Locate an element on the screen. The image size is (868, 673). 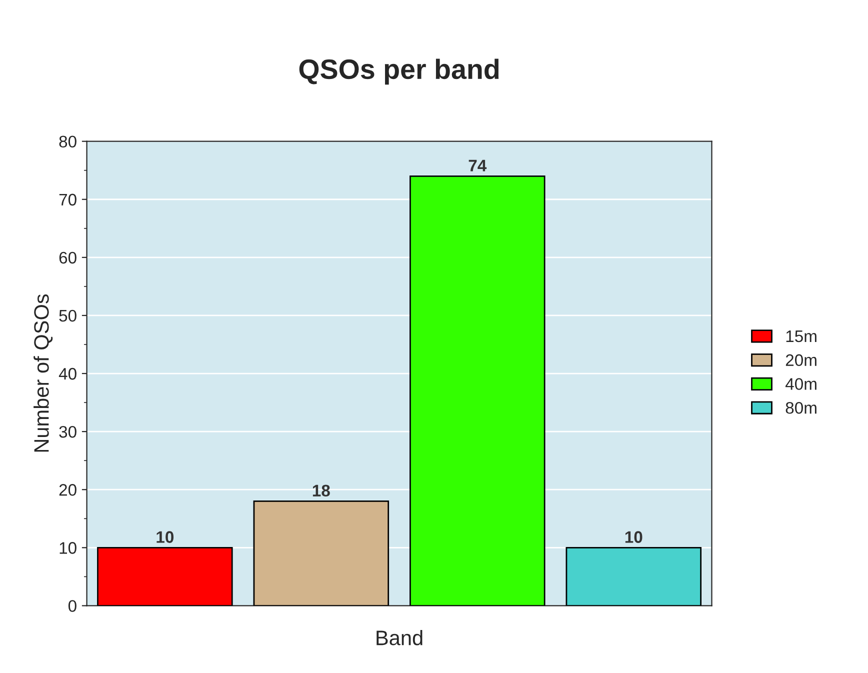
legend-label: 40m is located at coordinates (800, 384).